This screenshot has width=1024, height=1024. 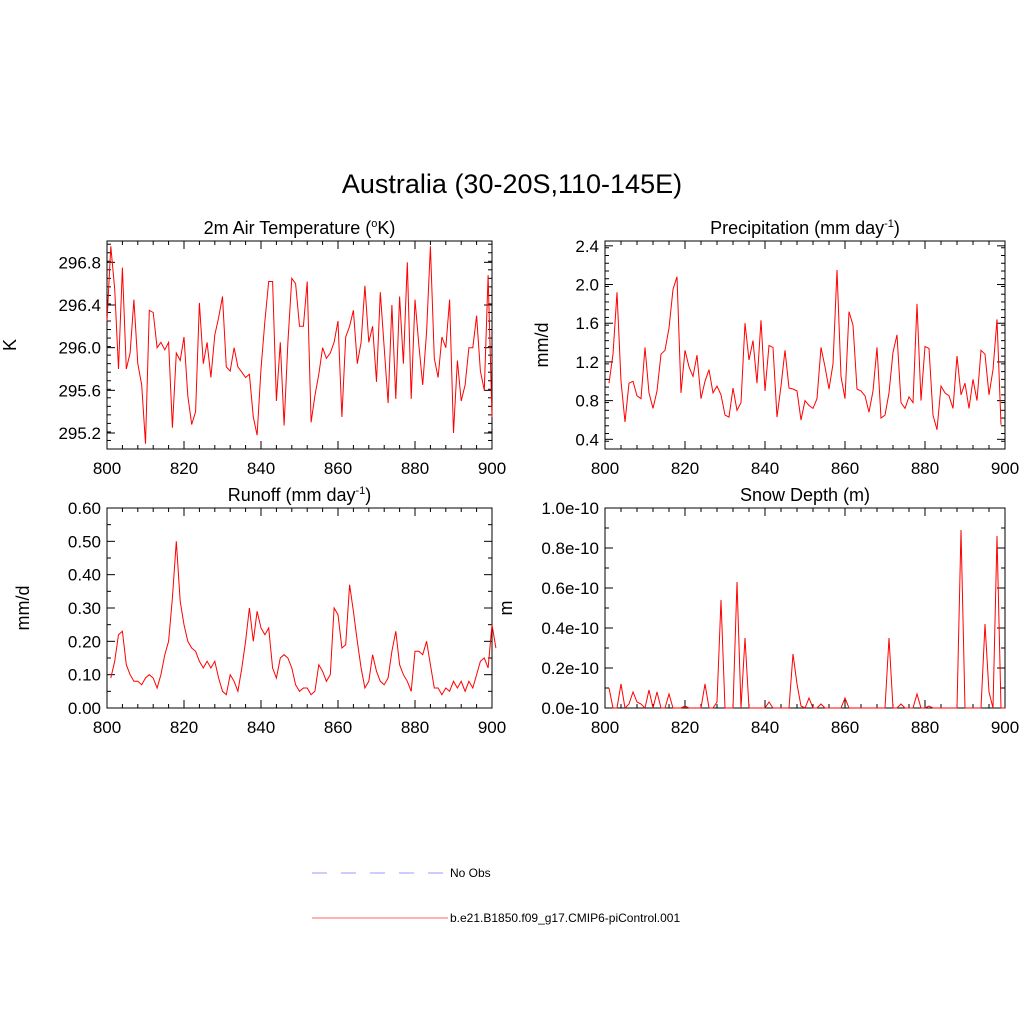 I want to click on y-axis-label: K, so click(x=10, y=345).